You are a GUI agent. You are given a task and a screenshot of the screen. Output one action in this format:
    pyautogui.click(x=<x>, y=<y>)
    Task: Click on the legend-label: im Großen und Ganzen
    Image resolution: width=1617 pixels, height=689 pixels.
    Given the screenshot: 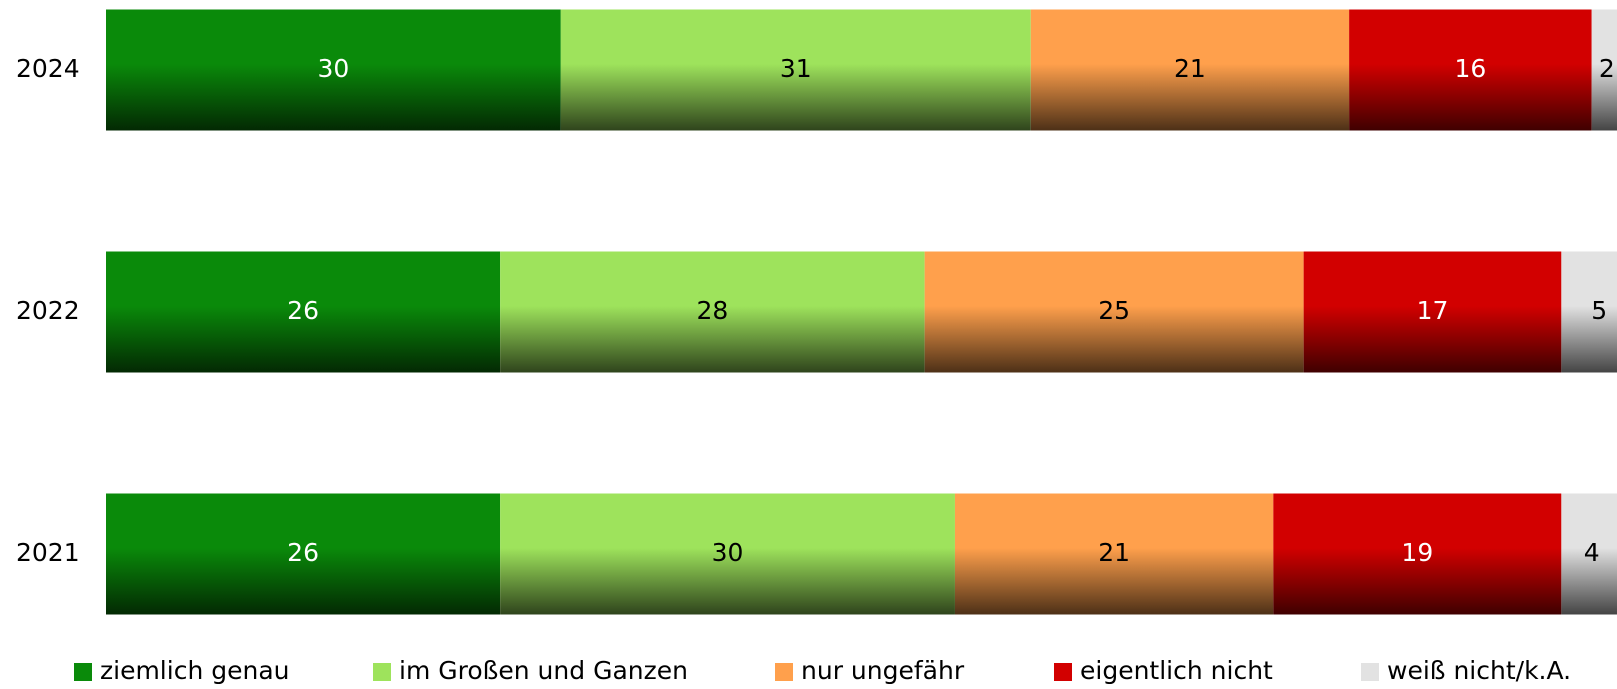 What is the action you would take?
    pyautogui.click(x=543, y=670)
    